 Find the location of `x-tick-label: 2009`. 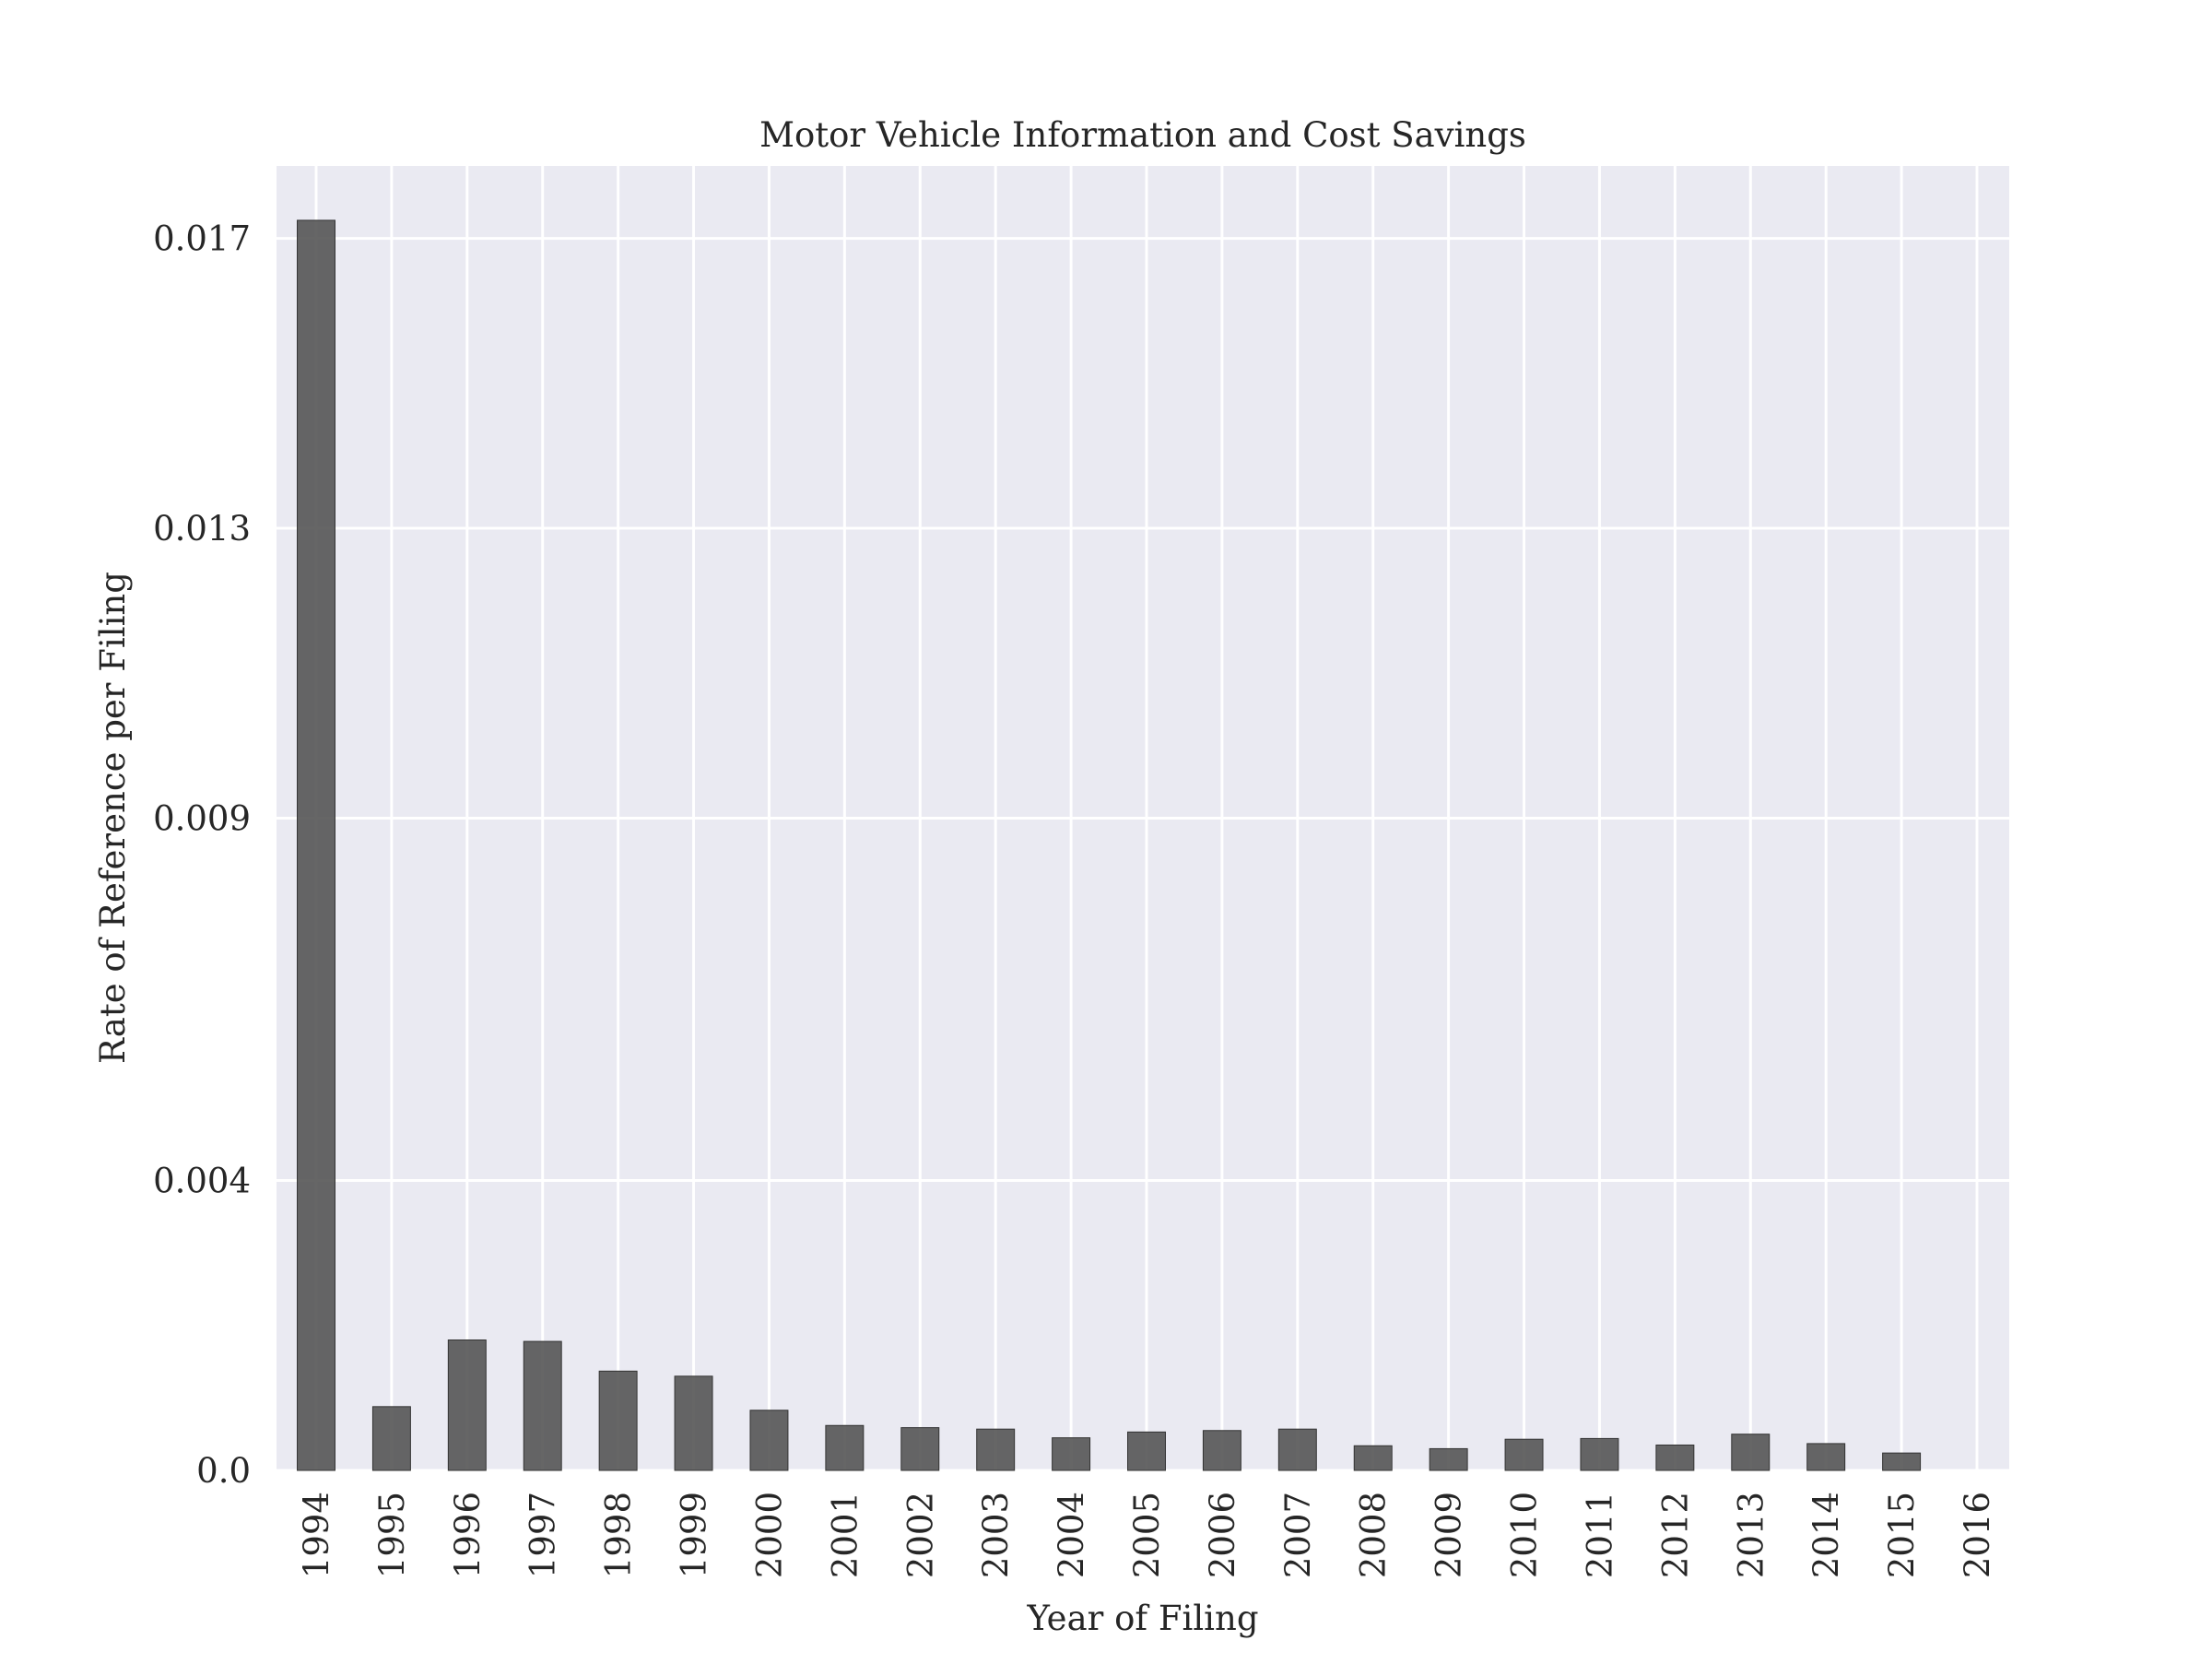

x-tick-label: 2009 is located at coordinates (1449, 1535).